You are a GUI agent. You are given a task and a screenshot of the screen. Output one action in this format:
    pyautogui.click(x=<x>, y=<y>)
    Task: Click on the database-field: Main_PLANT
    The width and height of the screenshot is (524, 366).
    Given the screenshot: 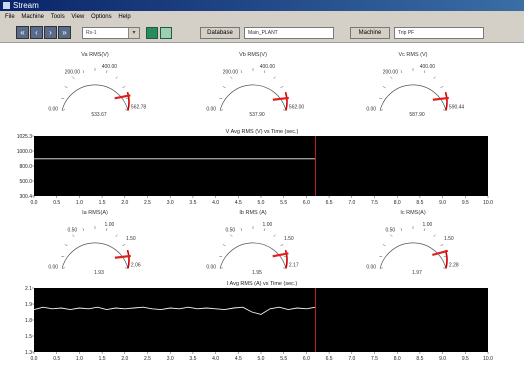 What is the action you would take?
    pyautogui.click(x=289, y=33)
    